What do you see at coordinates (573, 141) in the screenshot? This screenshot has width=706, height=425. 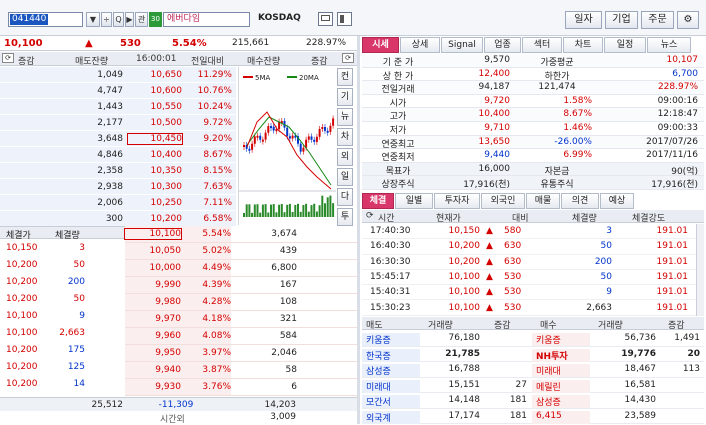 I see `info-label-2: -26.00%` at bounding box center [573, 141].